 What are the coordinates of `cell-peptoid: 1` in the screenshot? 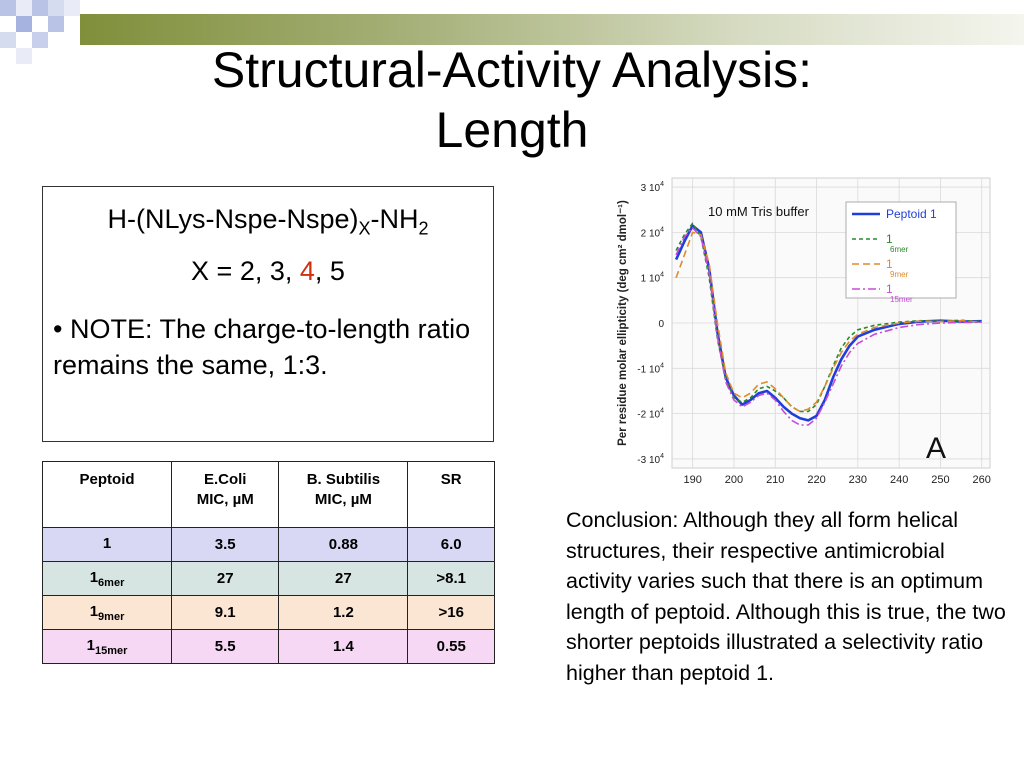 It's located at (107, 544).